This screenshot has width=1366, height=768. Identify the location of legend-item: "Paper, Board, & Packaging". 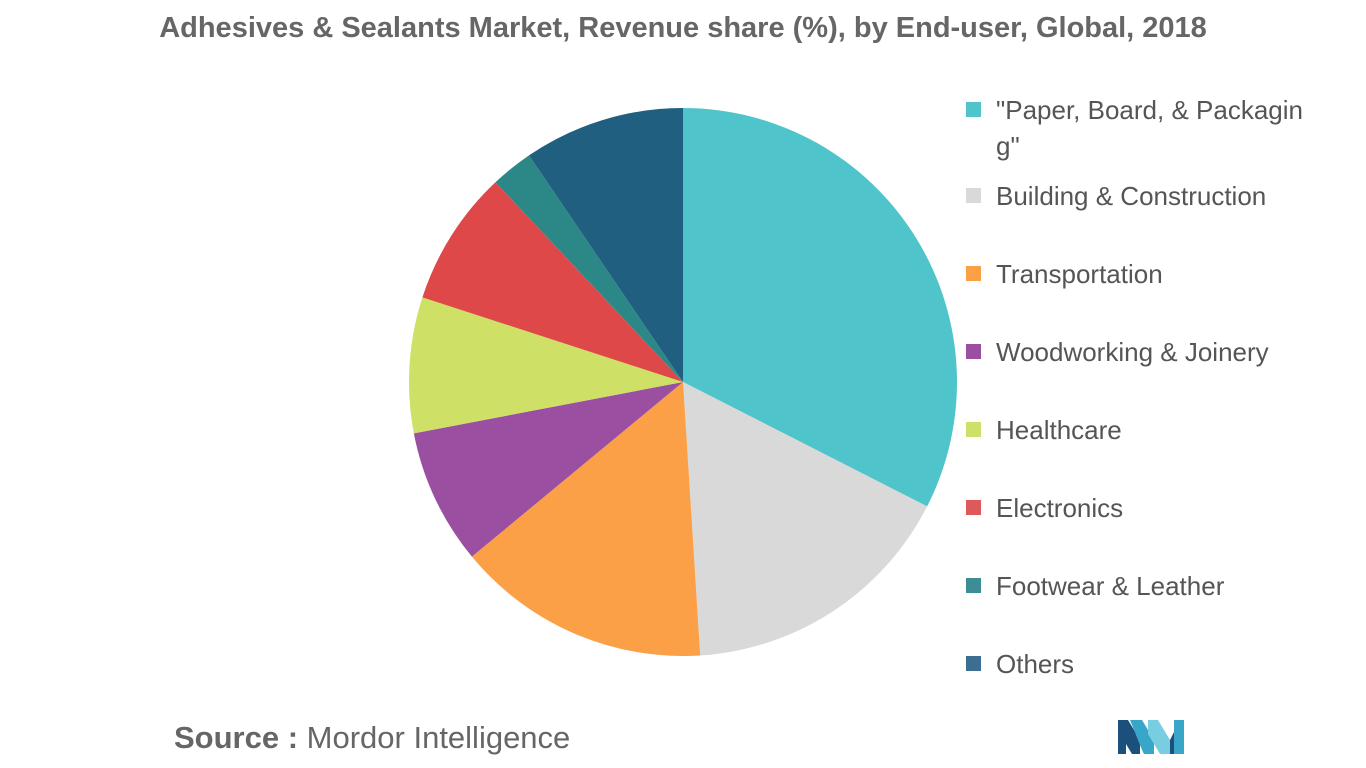
(1146, 128).